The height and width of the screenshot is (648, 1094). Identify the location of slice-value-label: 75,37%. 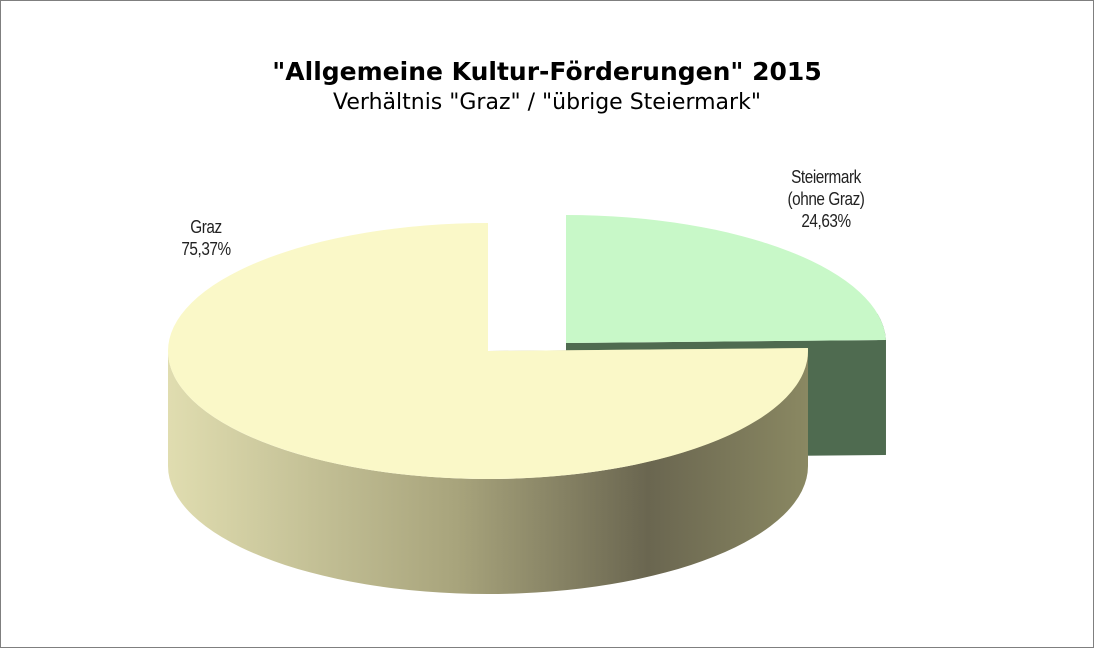
(206, 249).